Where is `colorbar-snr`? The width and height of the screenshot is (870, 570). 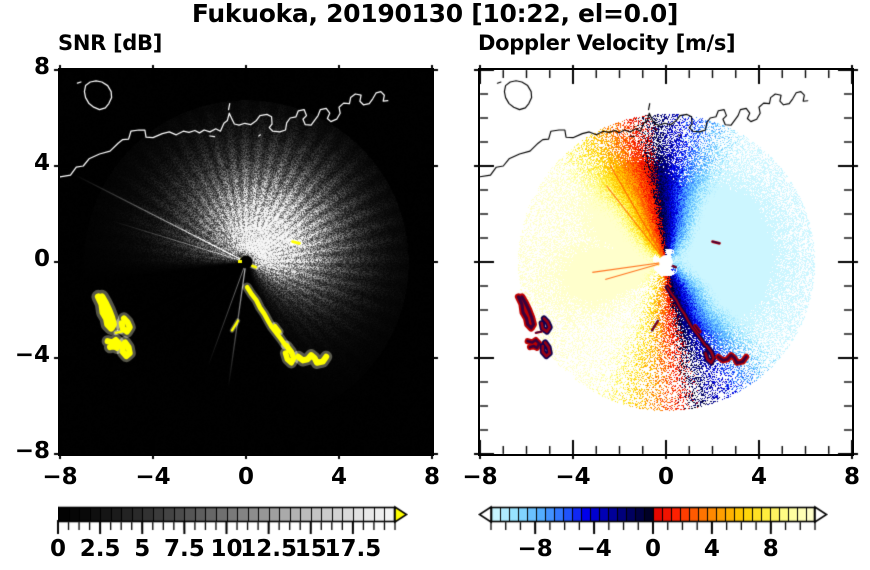 colorbar-snr is located at coordinates (233, 516).